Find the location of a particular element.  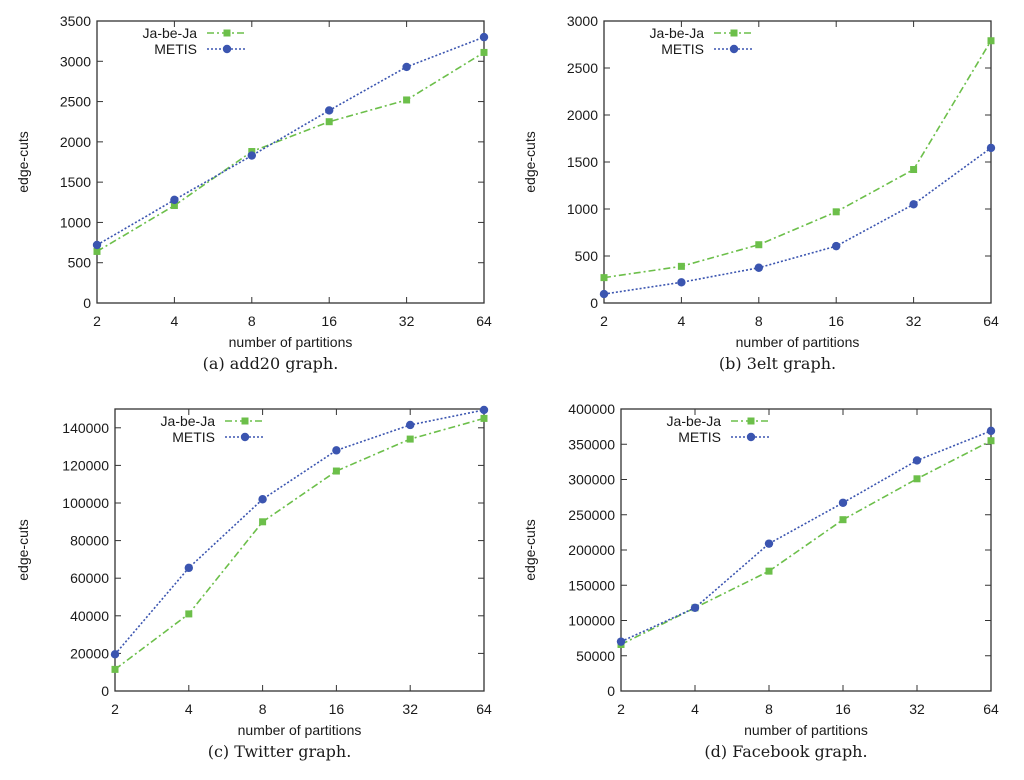

y-tick-label: 2000 is located at coordinates (582, 115).